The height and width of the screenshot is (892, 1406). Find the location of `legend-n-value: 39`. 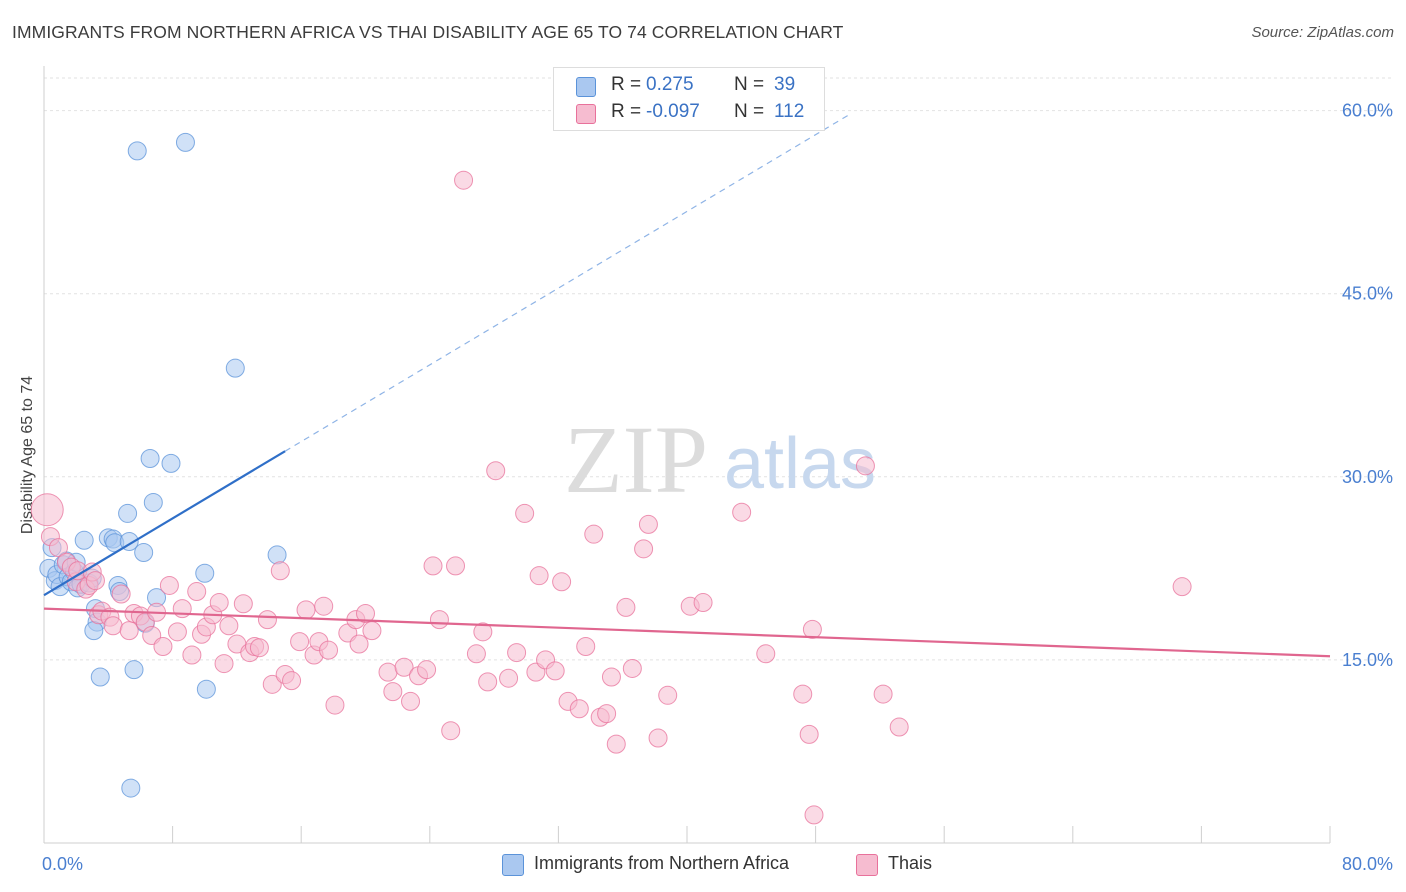

legend-n-value: 39 is located at coordinates (785, 84).